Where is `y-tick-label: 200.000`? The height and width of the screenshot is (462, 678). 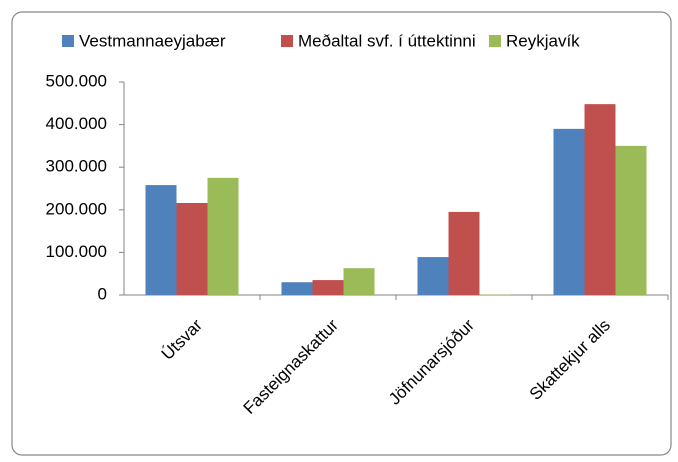
y-tick-label: 200.000 is located at coordinates (76, 208).